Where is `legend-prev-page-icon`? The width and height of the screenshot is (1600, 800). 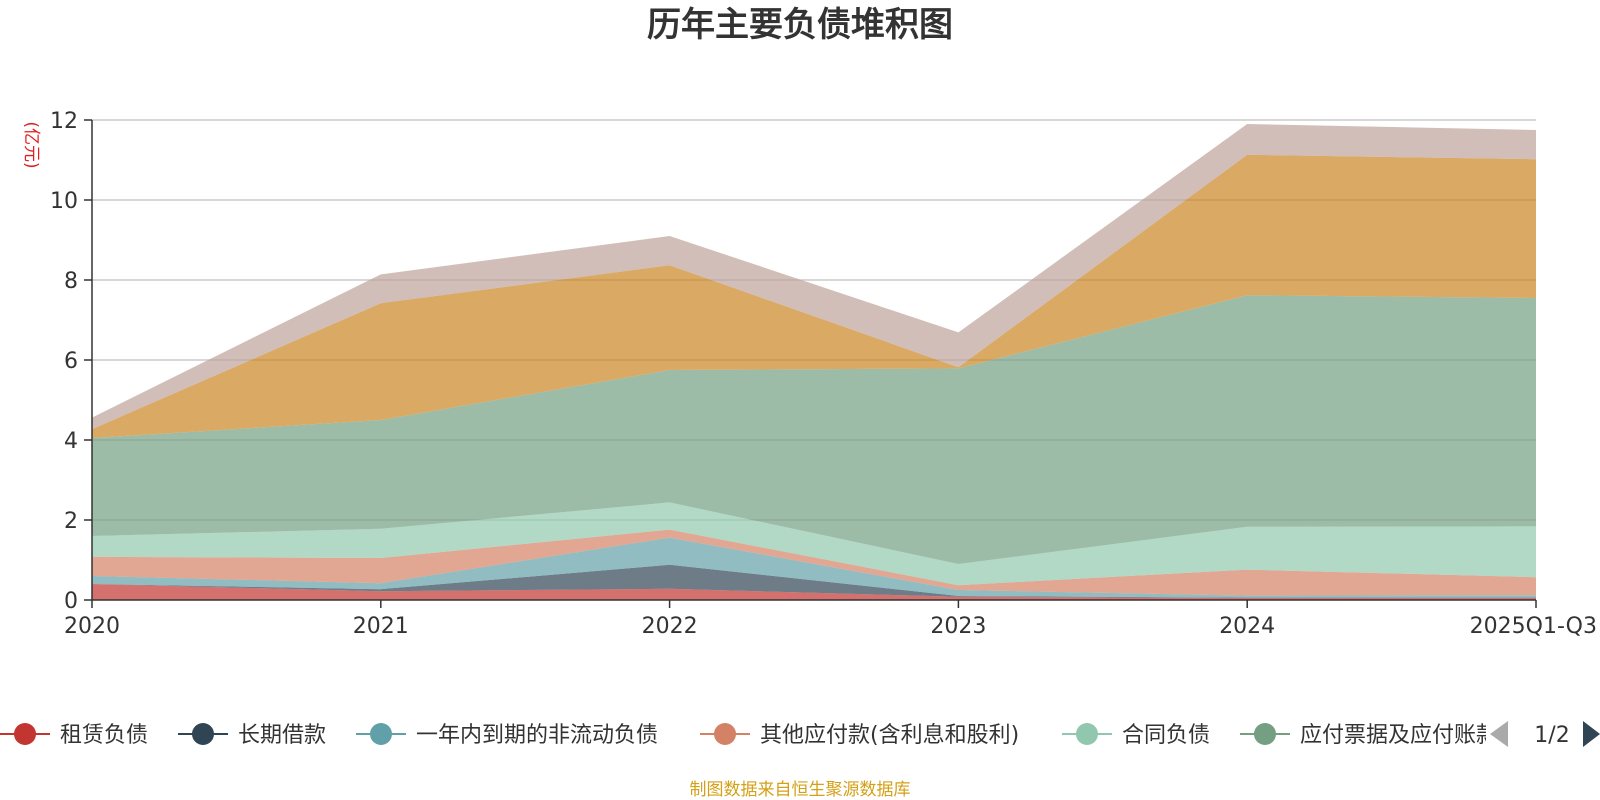 legend-prev-page-icon is located at coordinates (1499, 734).